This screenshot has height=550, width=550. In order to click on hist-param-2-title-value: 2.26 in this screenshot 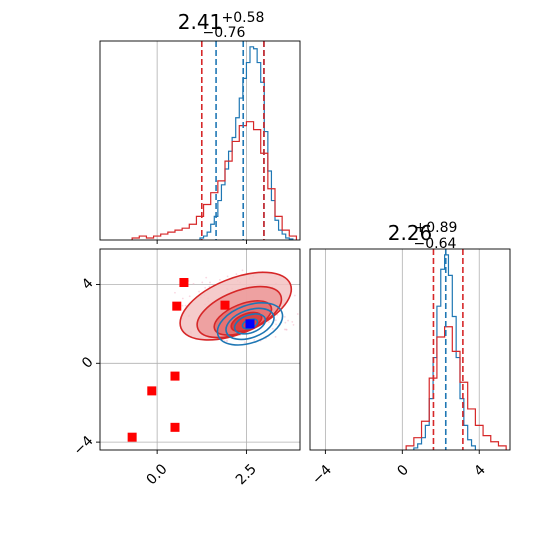, I will do `click(410, 233)`.